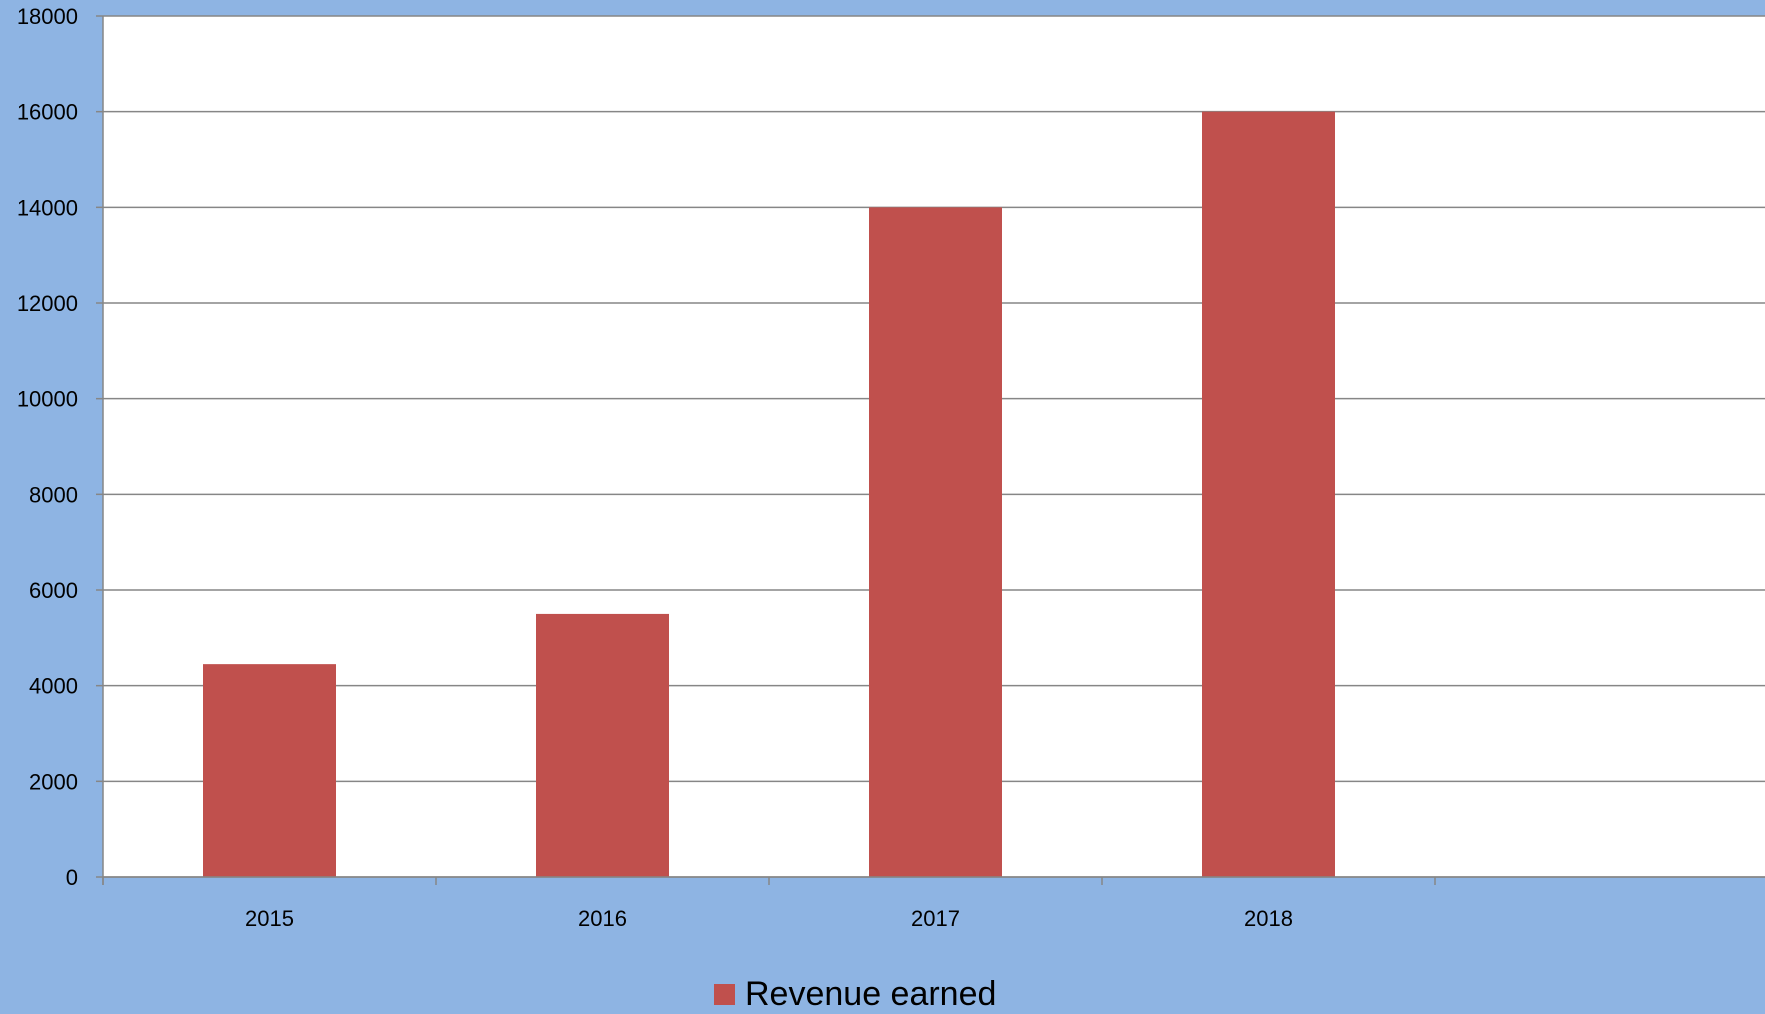 The image size is (1765, 1014). What do you see at coordinates (47, 112) in the screenshot?
I see `y-tick-label: 16000` at bounding box center [47, 112].